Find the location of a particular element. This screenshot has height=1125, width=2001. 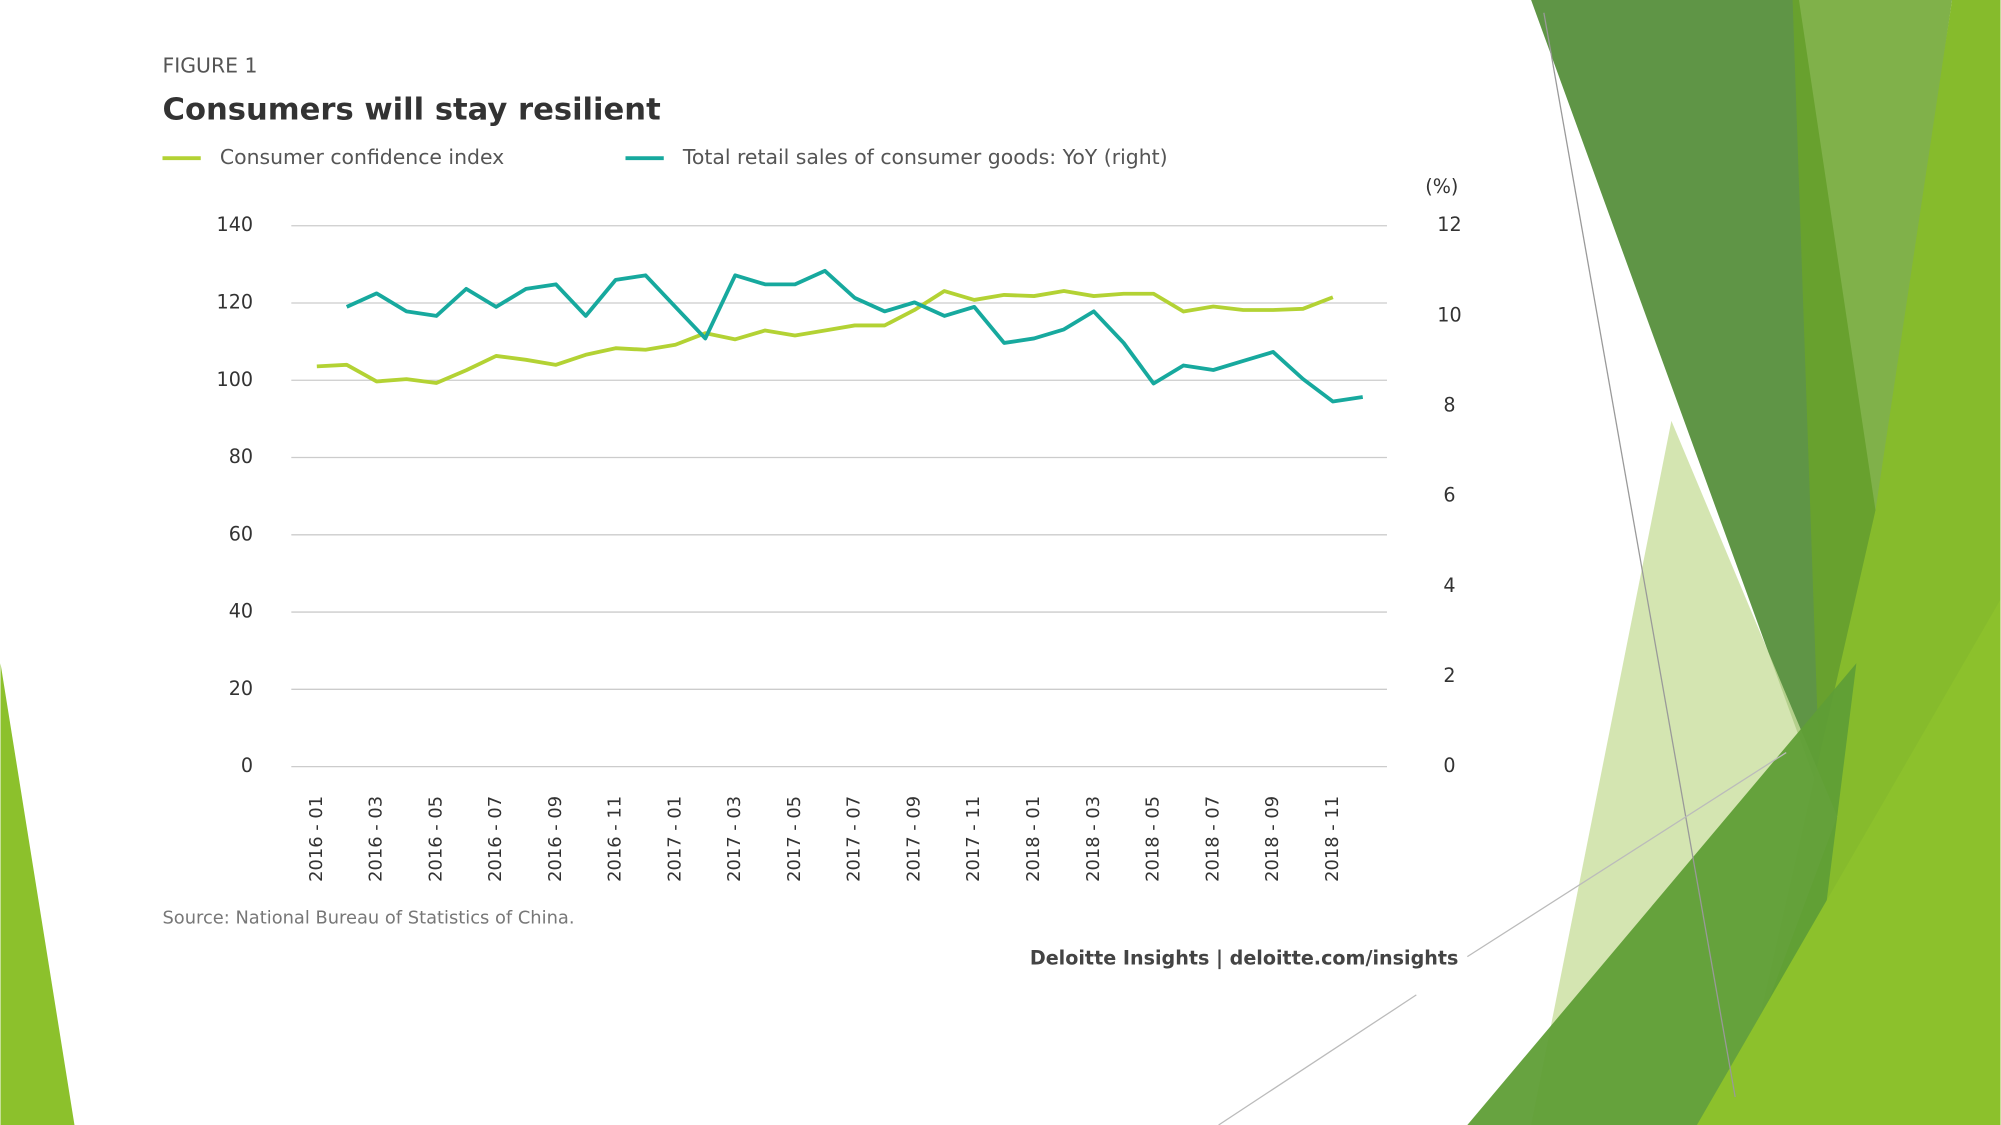

y2-tick-label: 12 is located at coordinates (1449, 224).